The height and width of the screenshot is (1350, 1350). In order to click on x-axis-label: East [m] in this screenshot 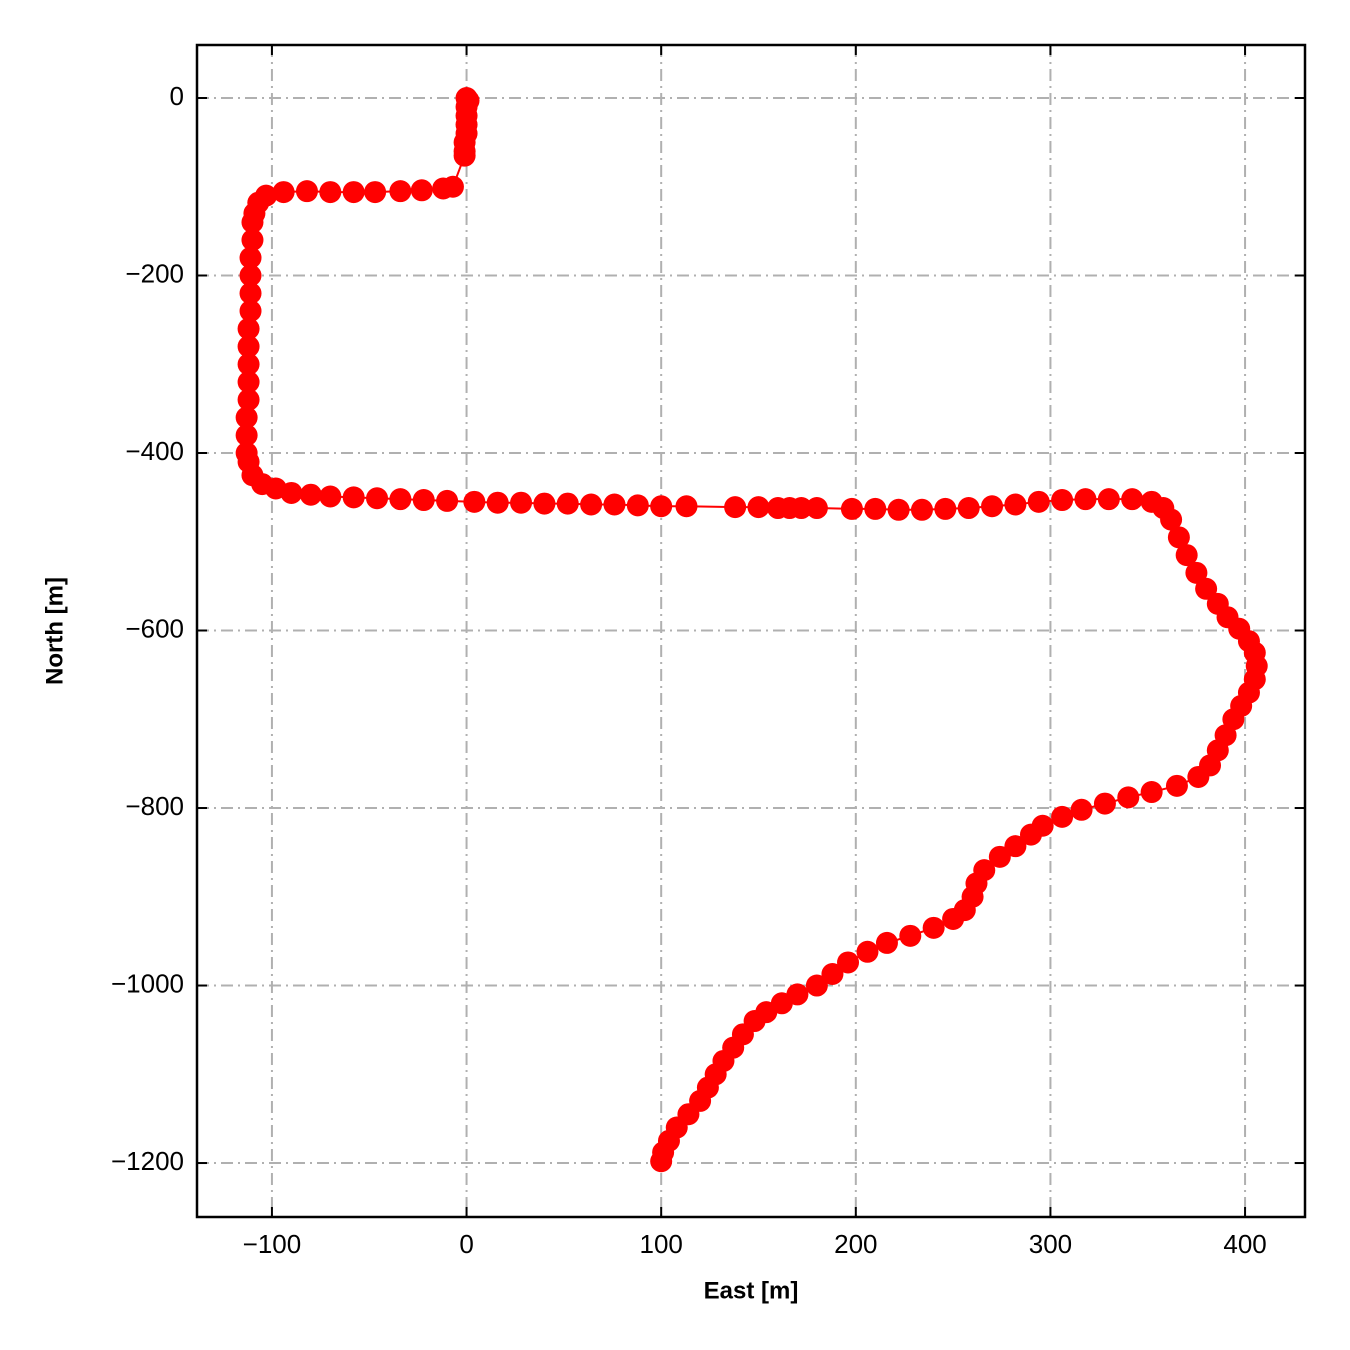, I will do `click(751, 1290)`.